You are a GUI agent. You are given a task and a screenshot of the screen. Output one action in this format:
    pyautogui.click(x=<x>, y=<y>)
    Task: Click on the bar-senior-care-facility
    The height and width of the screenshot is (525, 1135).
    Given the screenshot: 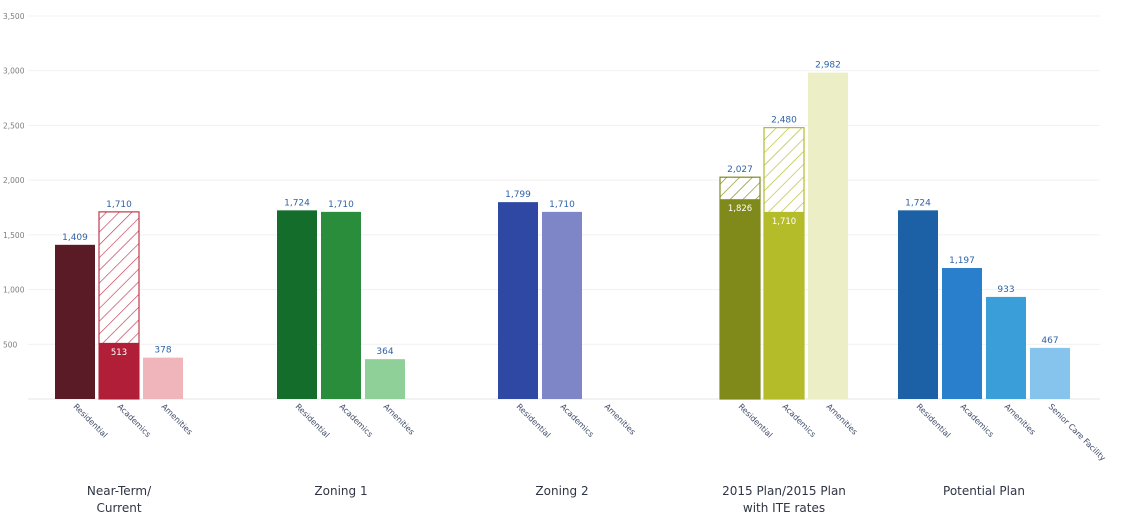 What is the action you would take?
    pyautogui.click(x=1050, y=373)
    